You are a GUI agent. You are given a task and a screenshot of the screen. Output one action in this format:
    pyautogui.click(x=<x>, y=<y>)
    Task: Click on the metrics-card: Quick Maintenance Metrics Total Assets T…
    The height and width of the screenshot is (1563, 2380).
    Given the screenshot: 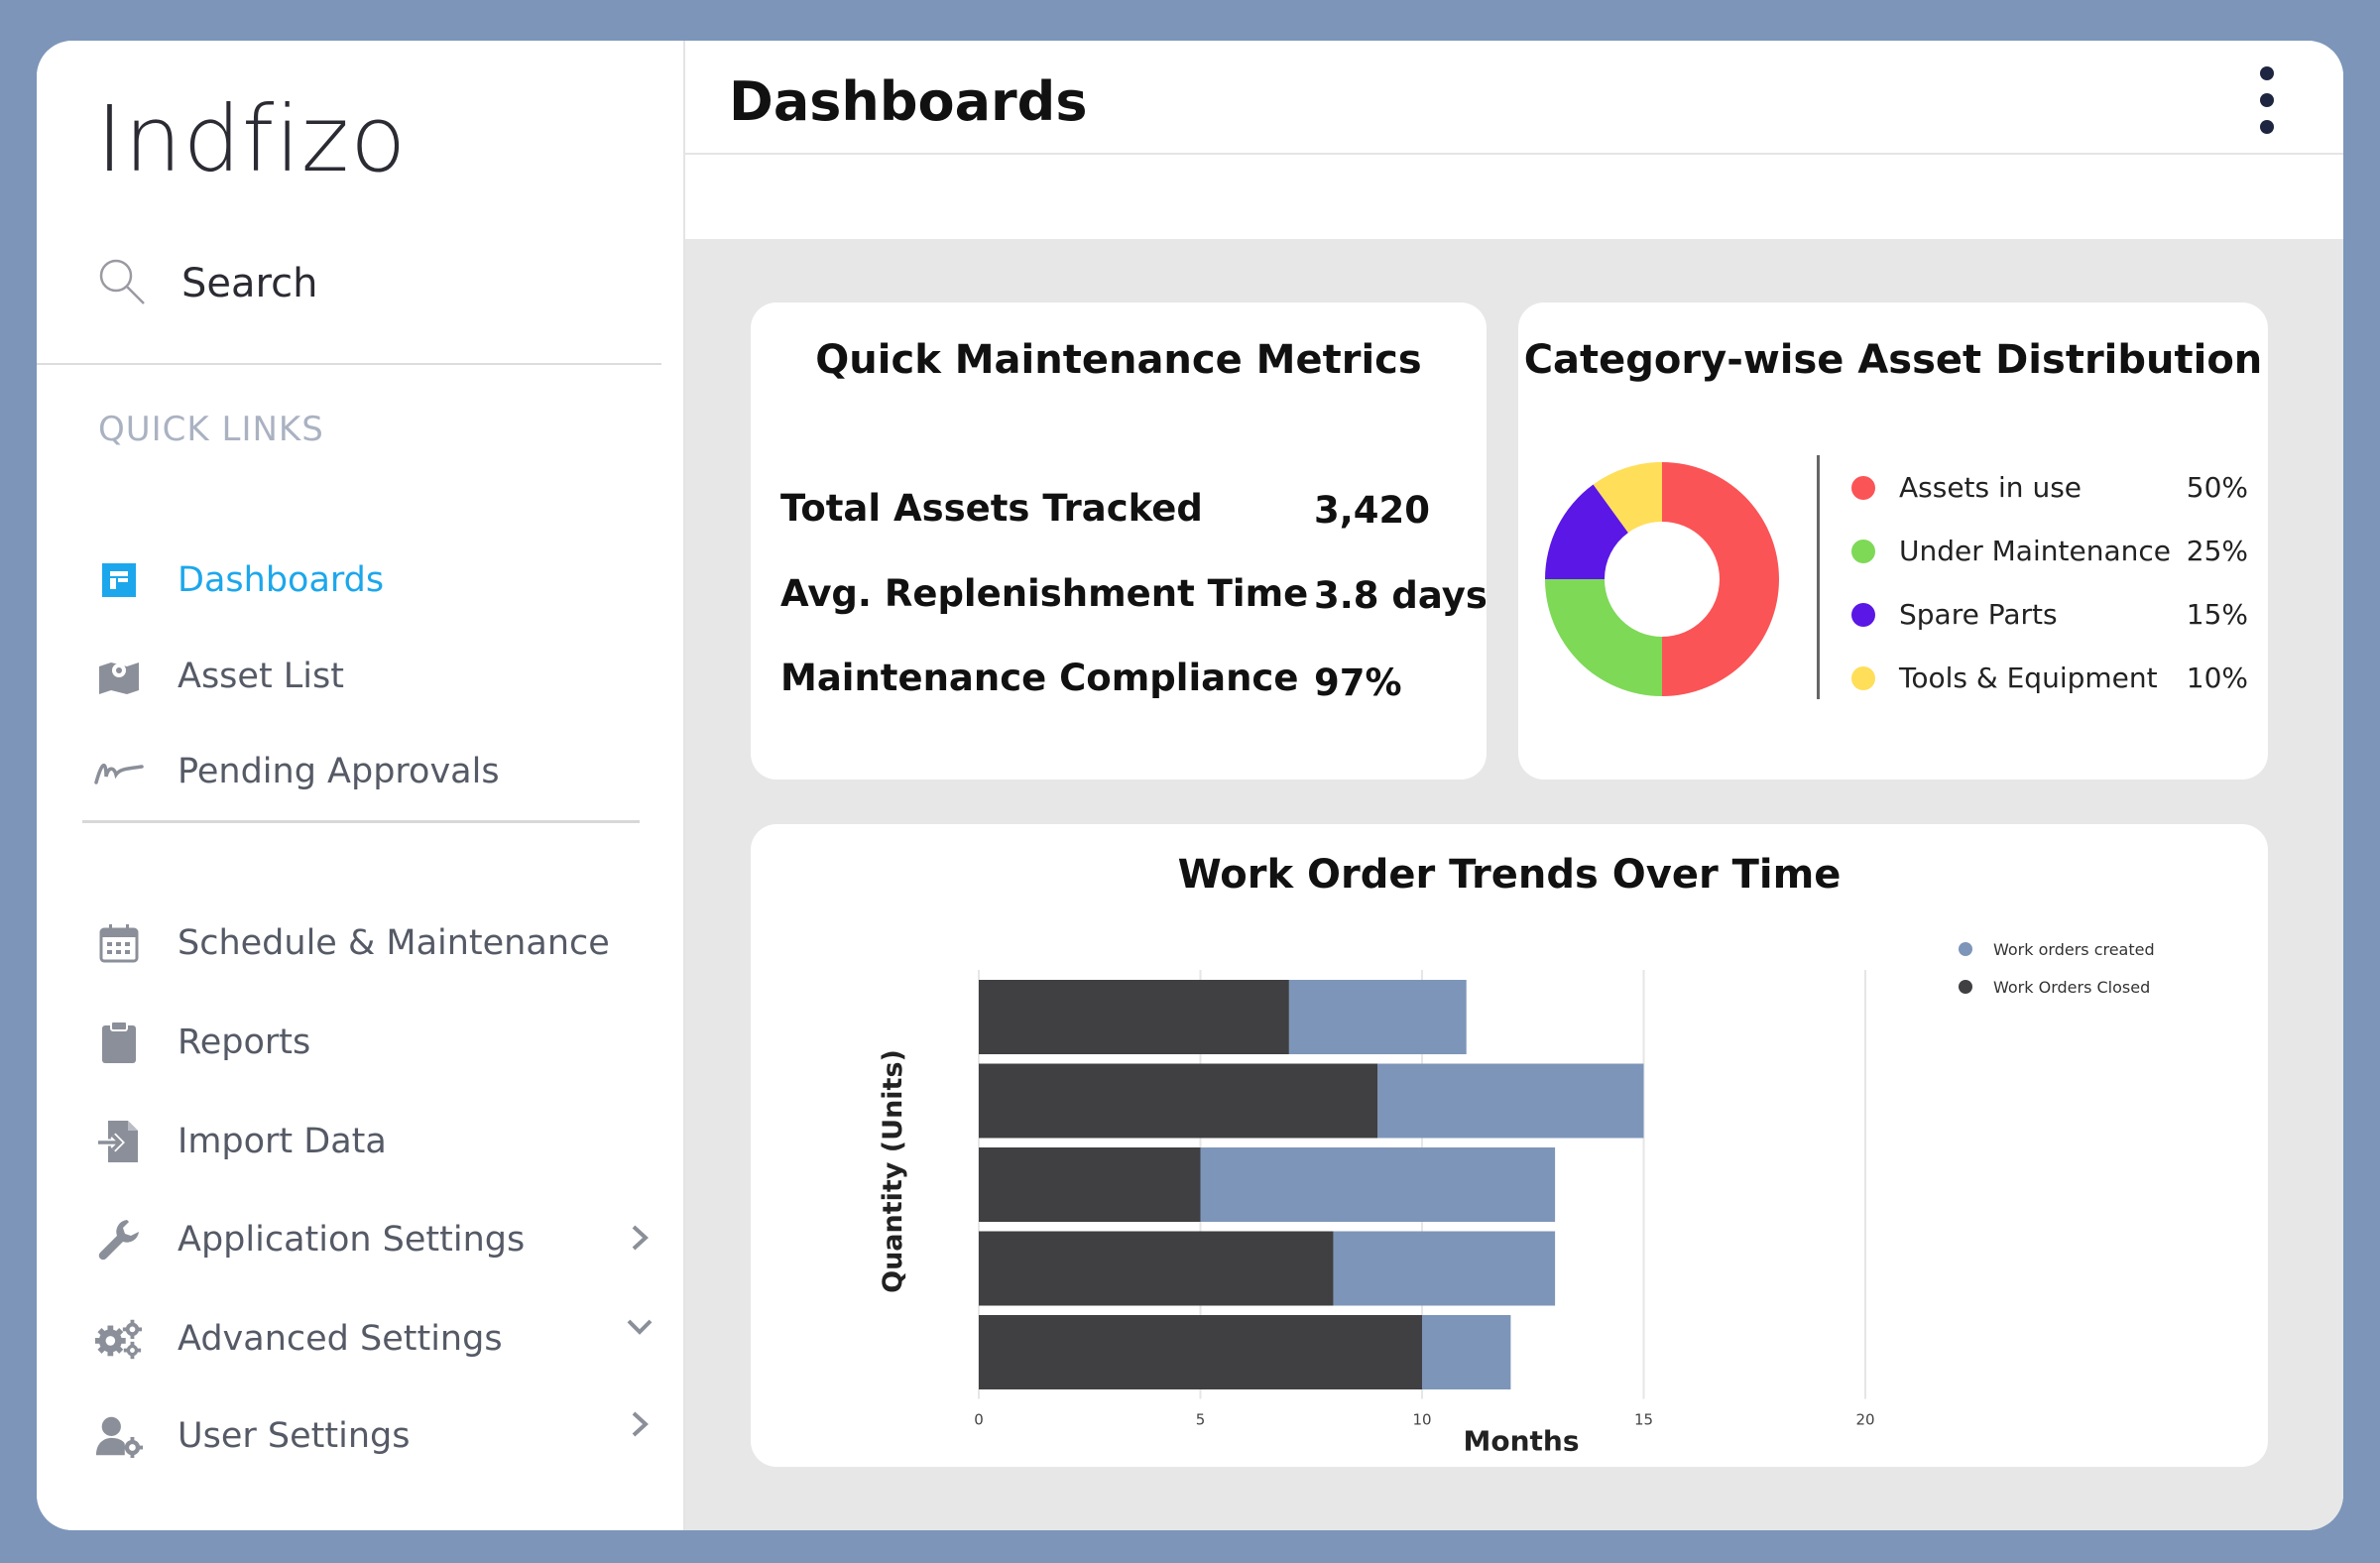 What is the action you would take?
    pyautogui.click(x=1119, y=541)
    